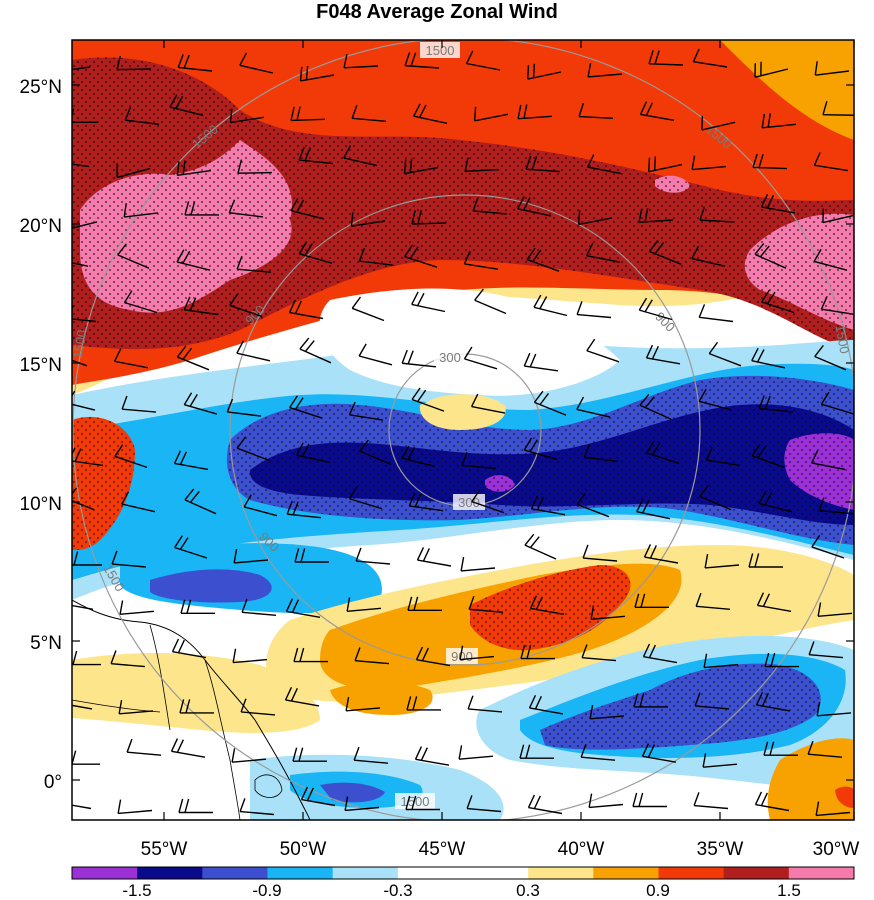 The width and height of the screenshot is (874, 900). Describe the element at coordinates (211, 586) in the screenshot. I see `patch-south-medblue` at that location.